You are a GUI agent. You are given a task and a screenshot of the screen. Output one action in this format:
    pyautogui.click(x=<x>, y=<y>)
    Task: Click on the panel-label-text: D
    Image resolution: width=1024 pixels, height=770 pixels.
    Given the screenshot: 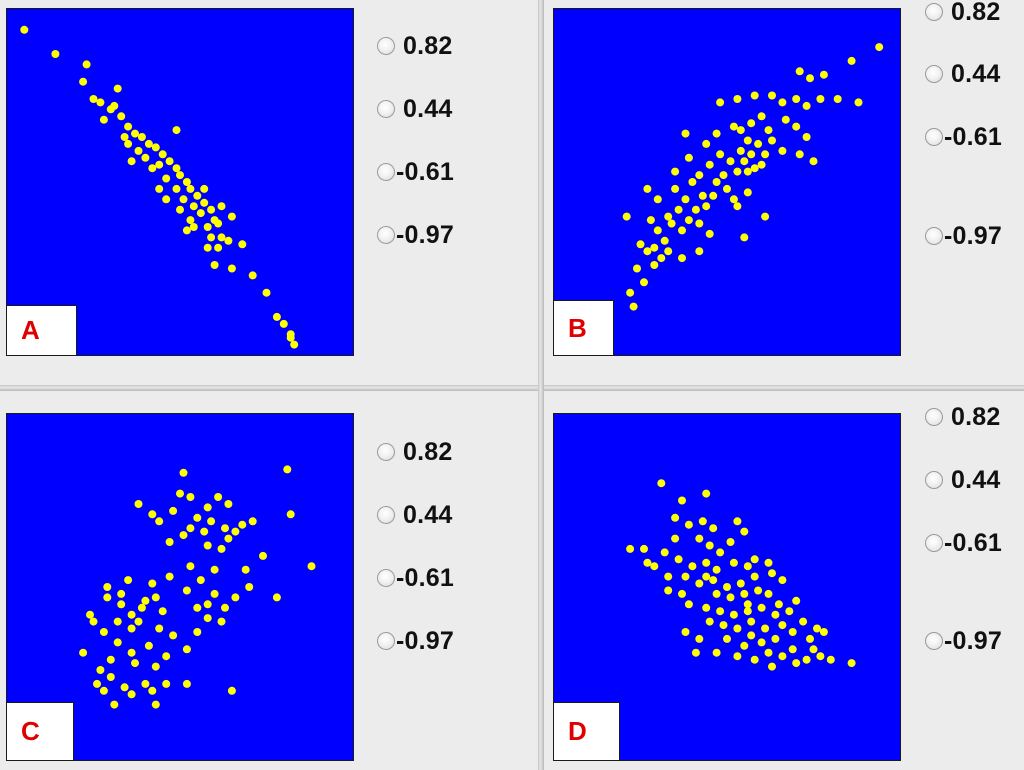 What is the action you would take?
    pyautogui.click(x=577, y=731)
    